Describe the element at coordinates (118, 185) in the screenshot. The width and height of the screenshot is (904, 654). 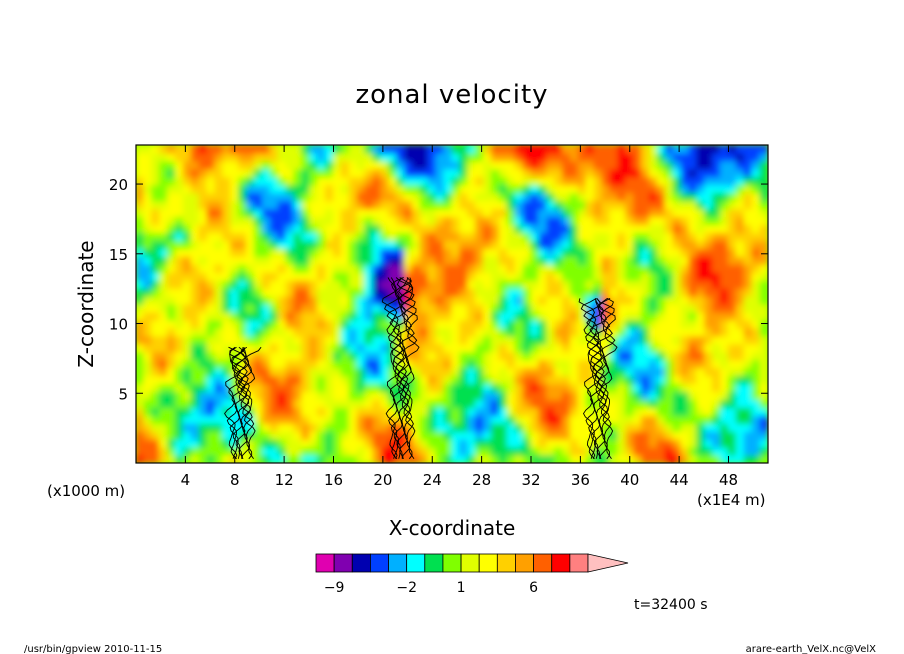
I see `y-tick-label: 20` at that location.